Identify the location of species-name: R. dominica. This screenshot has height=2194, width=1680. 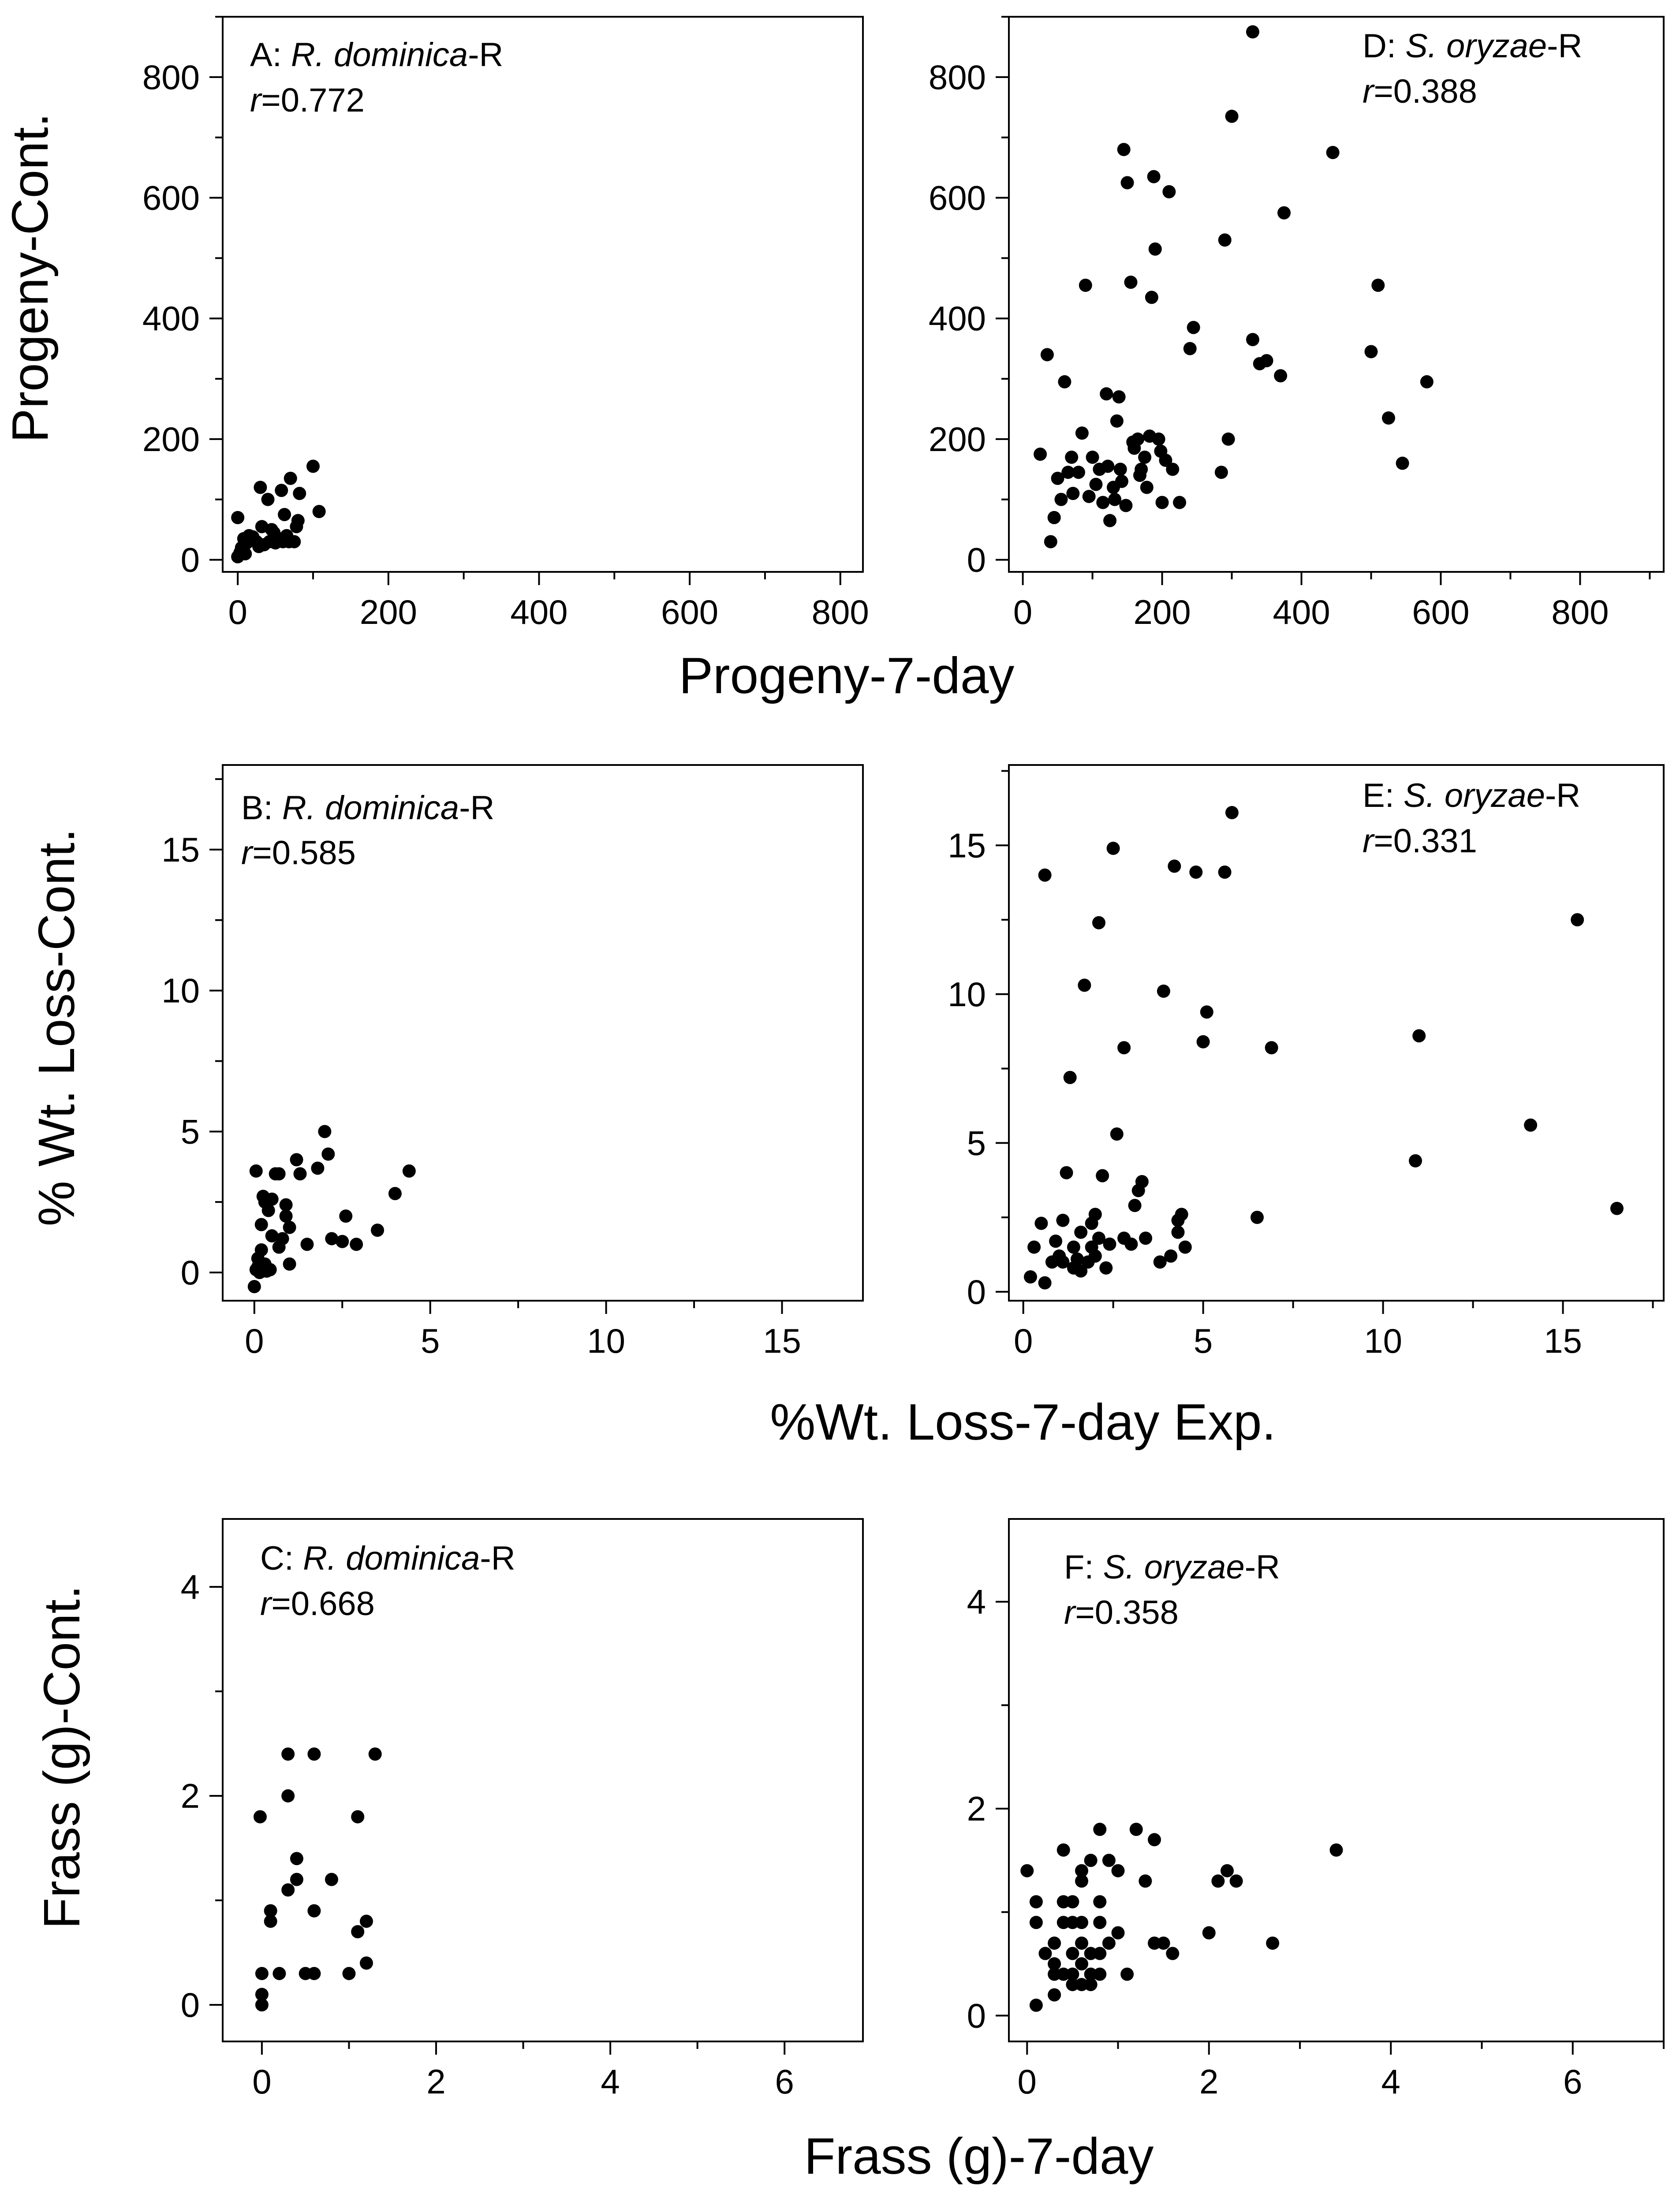
(370, 808).